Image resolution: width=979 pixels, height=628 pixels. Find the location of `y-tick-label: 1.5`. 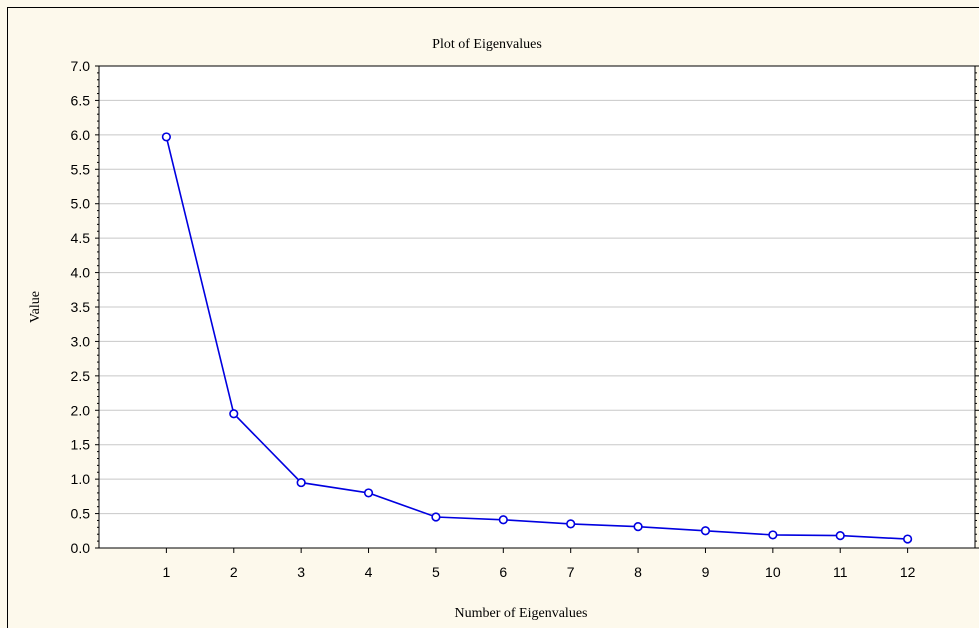

y-tick-label: 1.5 is located at coordinates (81, 445).